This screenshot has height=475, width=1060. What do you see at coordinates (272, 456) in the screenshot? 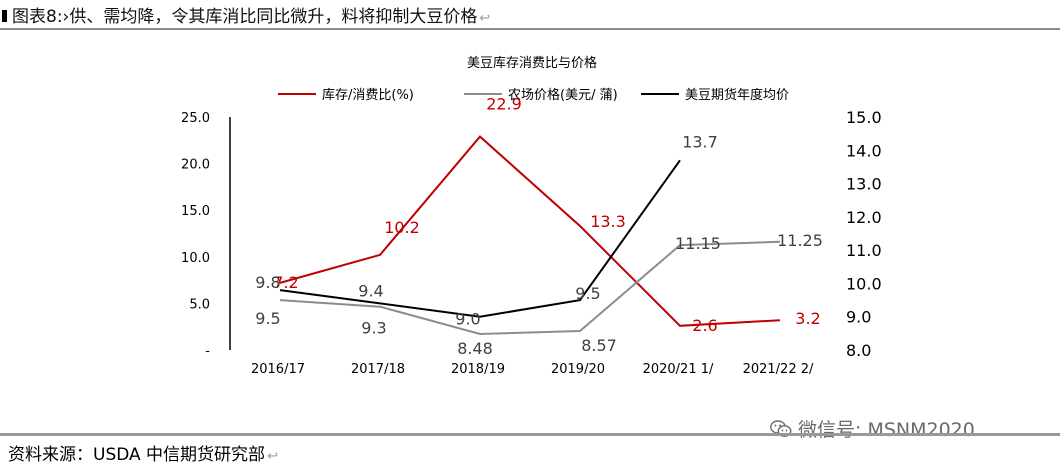
I see `footer-return-mark: ↩` at bounding box center [272, 456].